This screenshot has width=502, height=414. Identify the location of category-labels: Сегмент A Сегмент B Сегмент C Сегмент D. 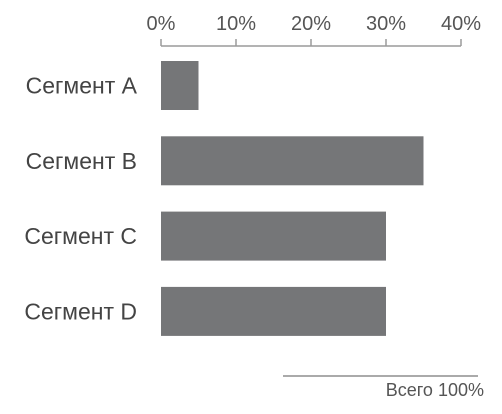
(80, 199).